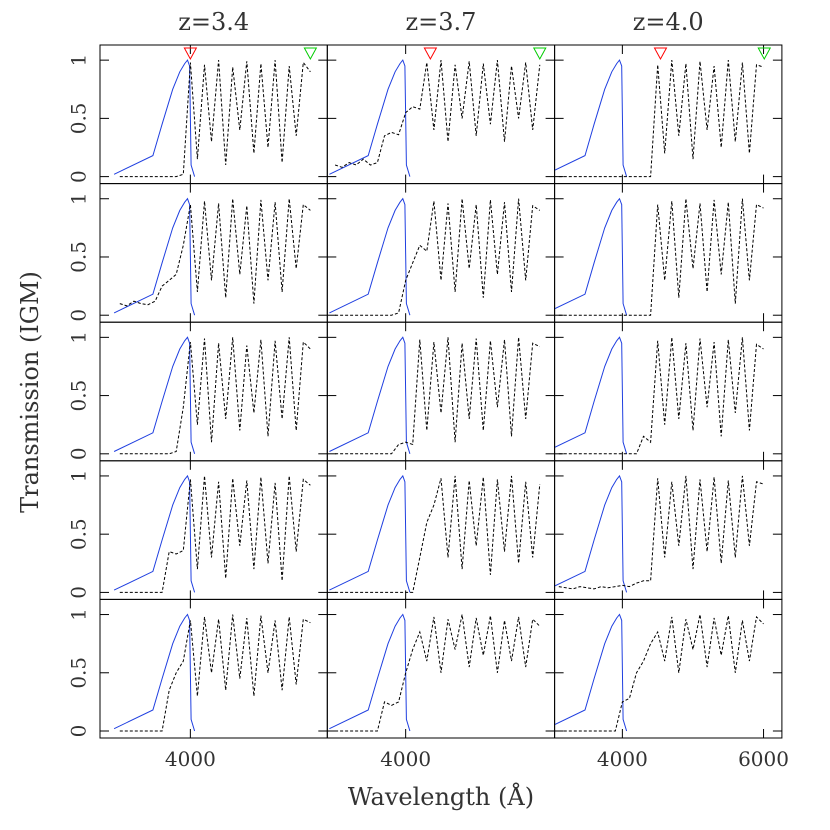  Describe the element at coordinates (30, 392) in the screenshot. I see `y-axis-label: Transmission (IGM)` at that location.